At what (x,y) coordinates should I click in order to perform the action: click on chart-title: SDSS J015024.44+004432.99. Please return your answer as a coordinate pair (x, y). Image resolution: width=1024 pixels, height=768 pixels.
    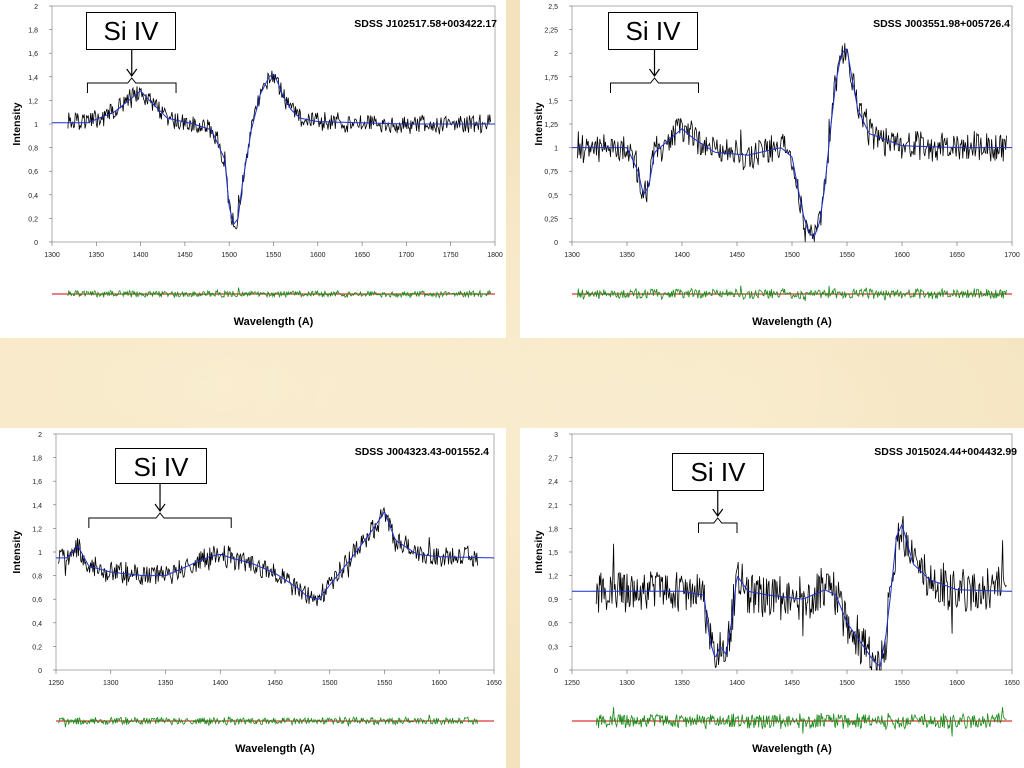
    Looking at the image, I should click on (945, 452).